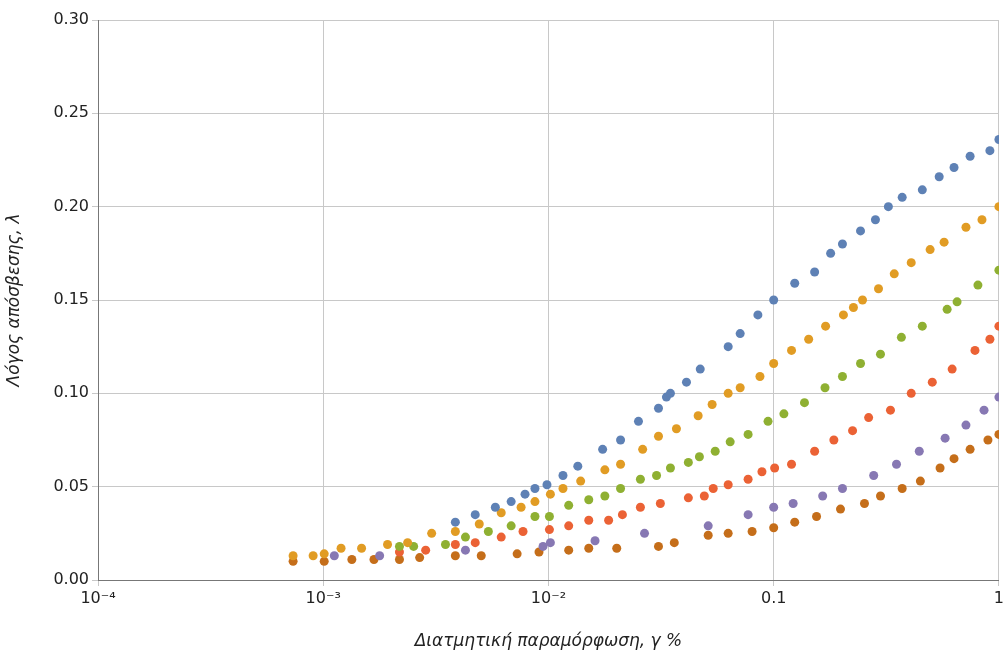 The width and height of the screenshot is (1007, 656). I want to click on y-axis-title: Λόγος απόσβεσης, λ, so click(12, 301).